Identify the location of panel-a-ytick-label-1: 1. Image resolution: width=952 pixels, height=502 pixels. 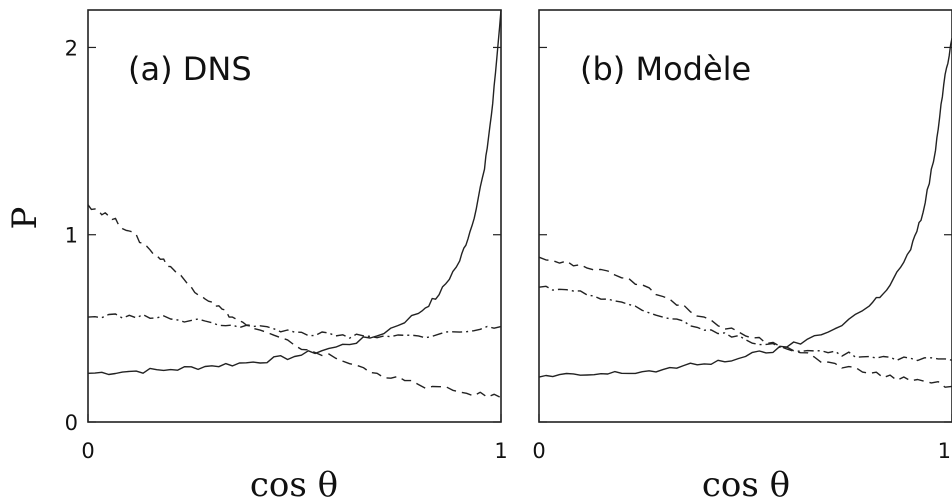
(71, 236).